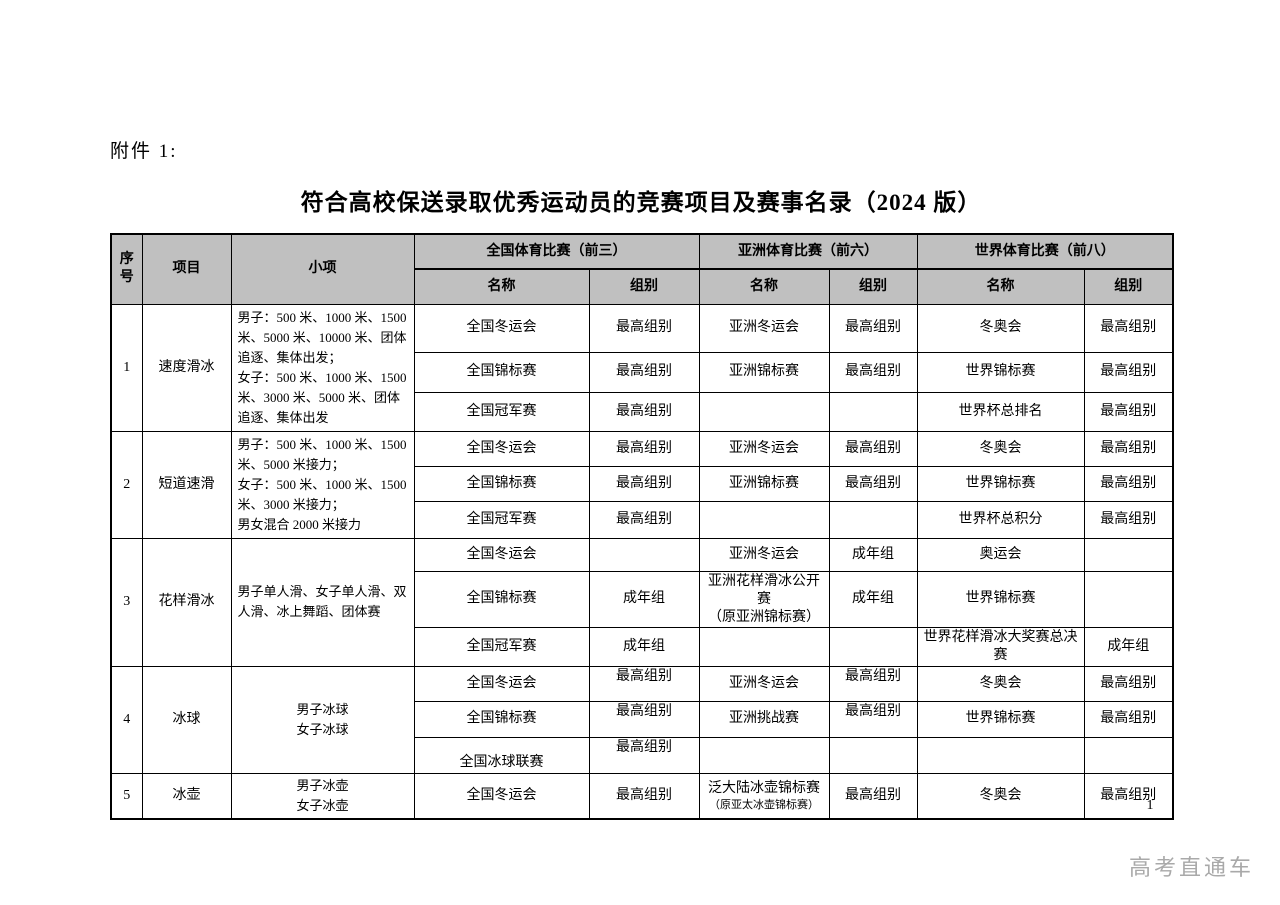 The image size is (1280, 905). I want to click on national-event-name: 全国锦标赛, so click(501, 483).